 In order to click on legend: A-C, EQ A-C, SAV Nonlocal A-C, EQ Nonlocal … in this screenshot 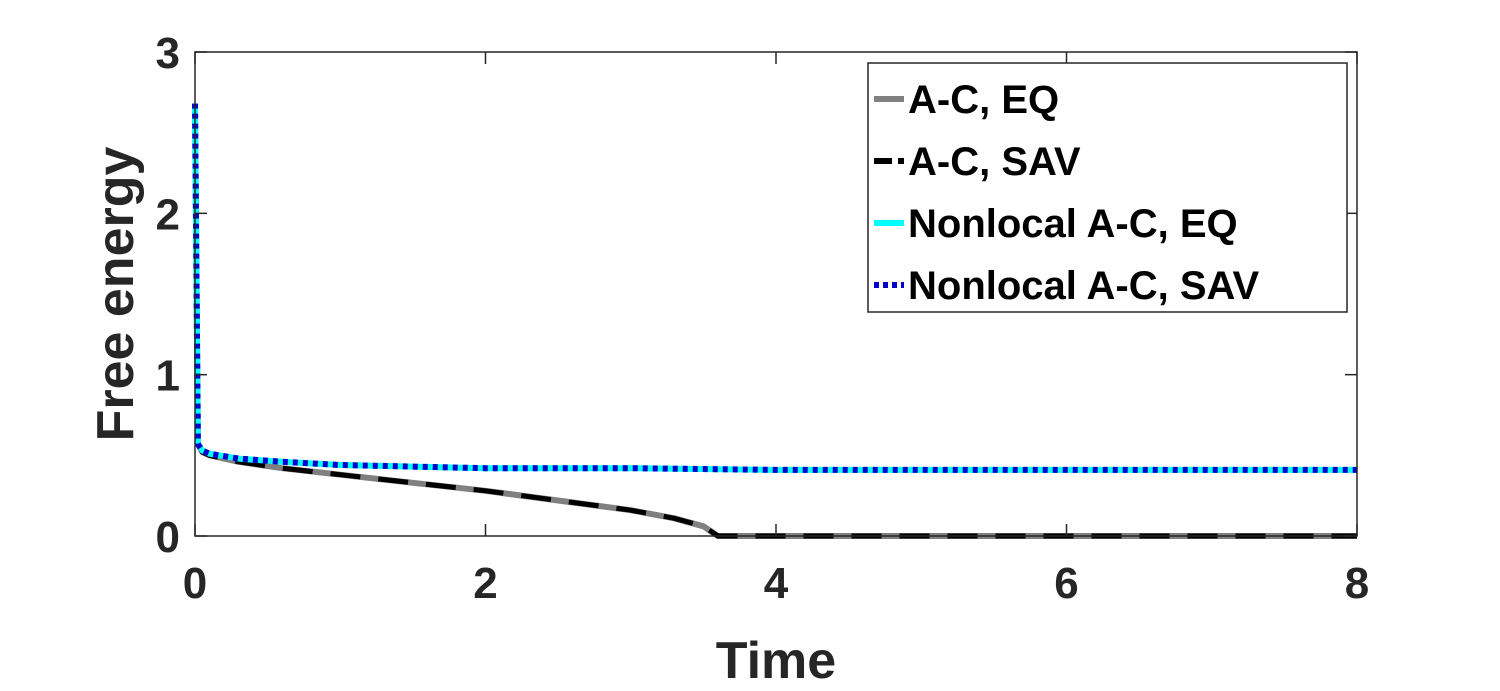, I will do `click(1107, 187)`.